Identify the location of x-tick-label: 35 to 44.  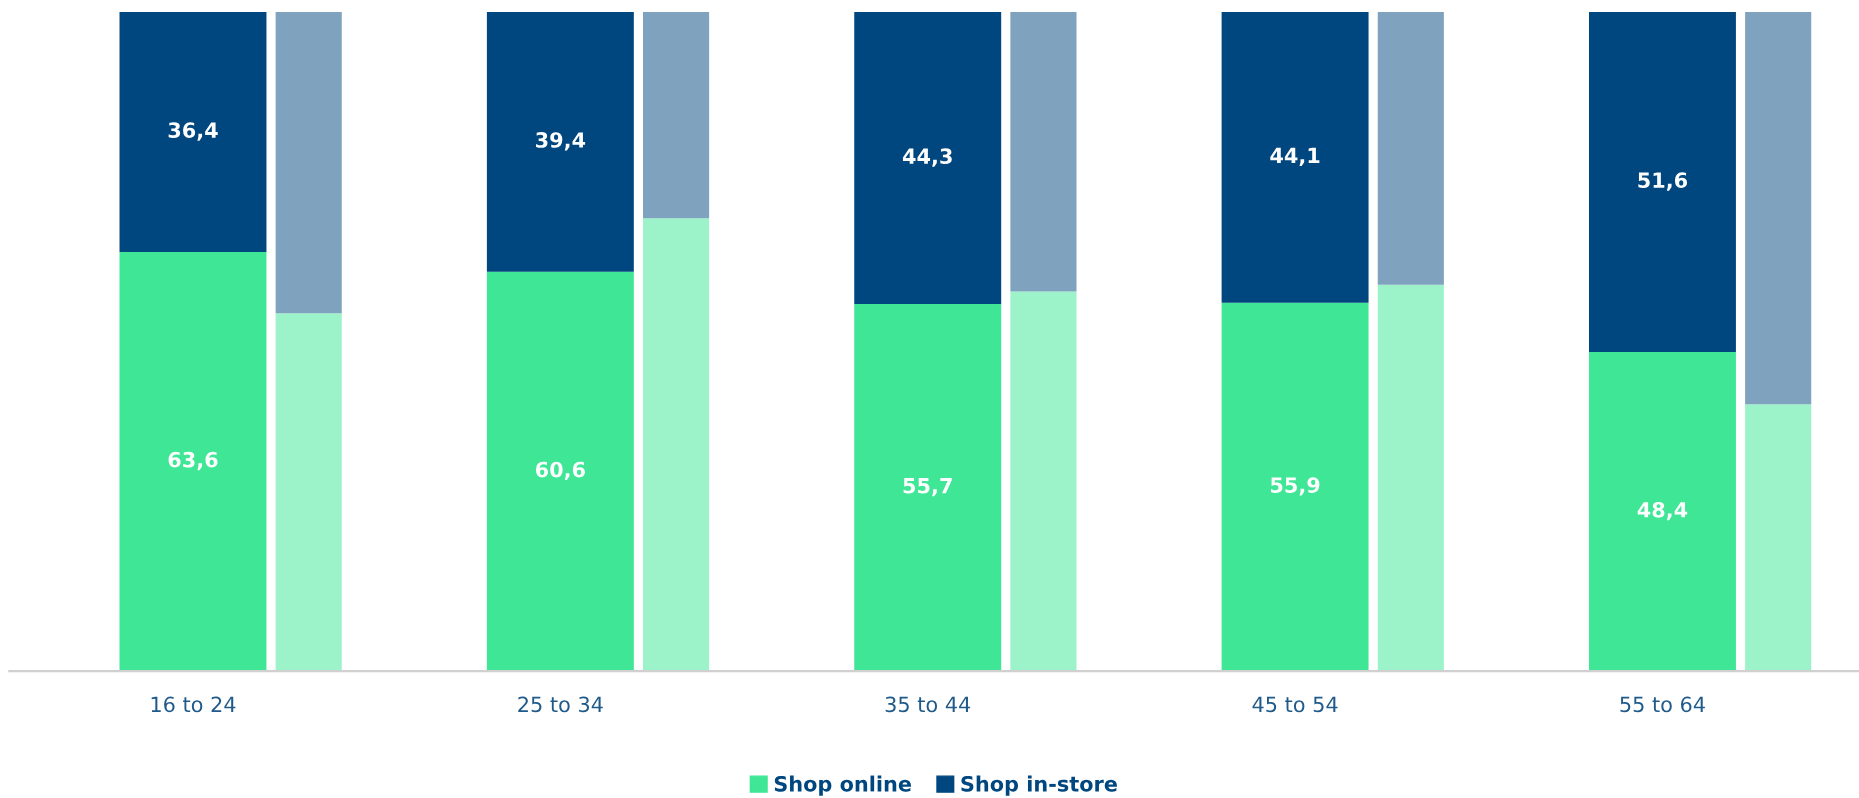
(928, 704).